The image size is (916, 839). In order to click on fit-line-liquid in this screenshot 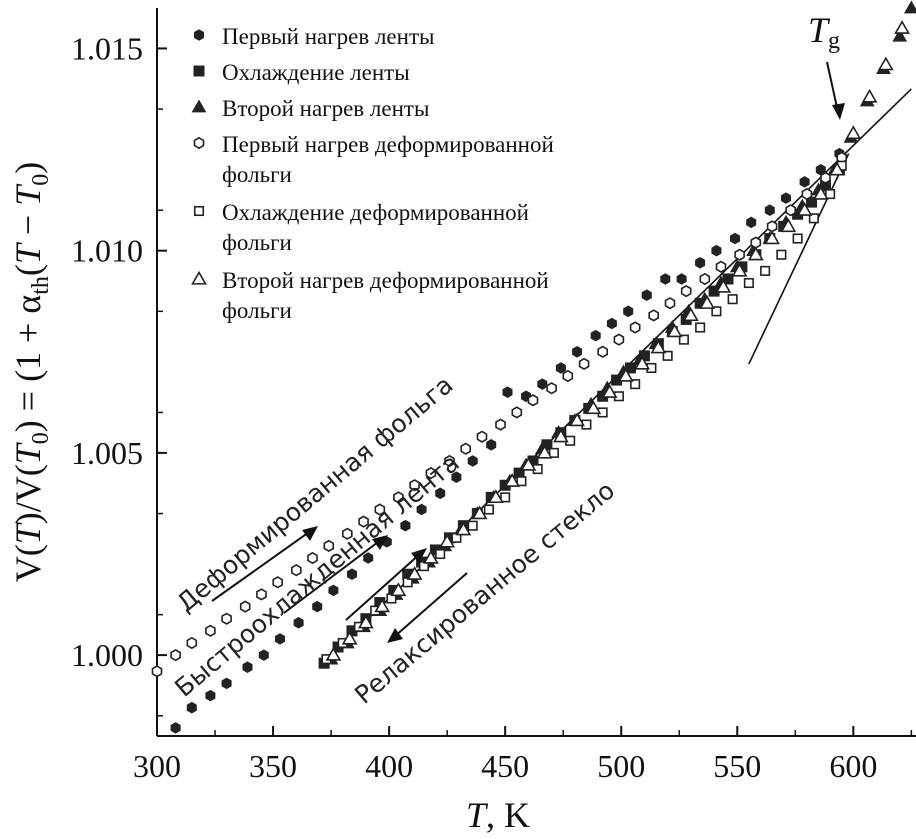, I will do `click(799, 259)`.